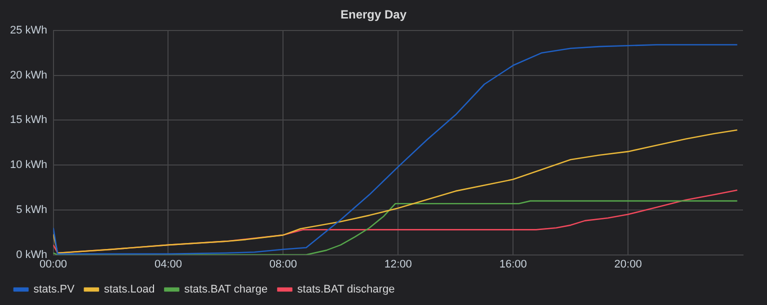 This screenshot has height=305, width=767. I want to click on y-tick-label: 5 kWh, so click(32, 210).